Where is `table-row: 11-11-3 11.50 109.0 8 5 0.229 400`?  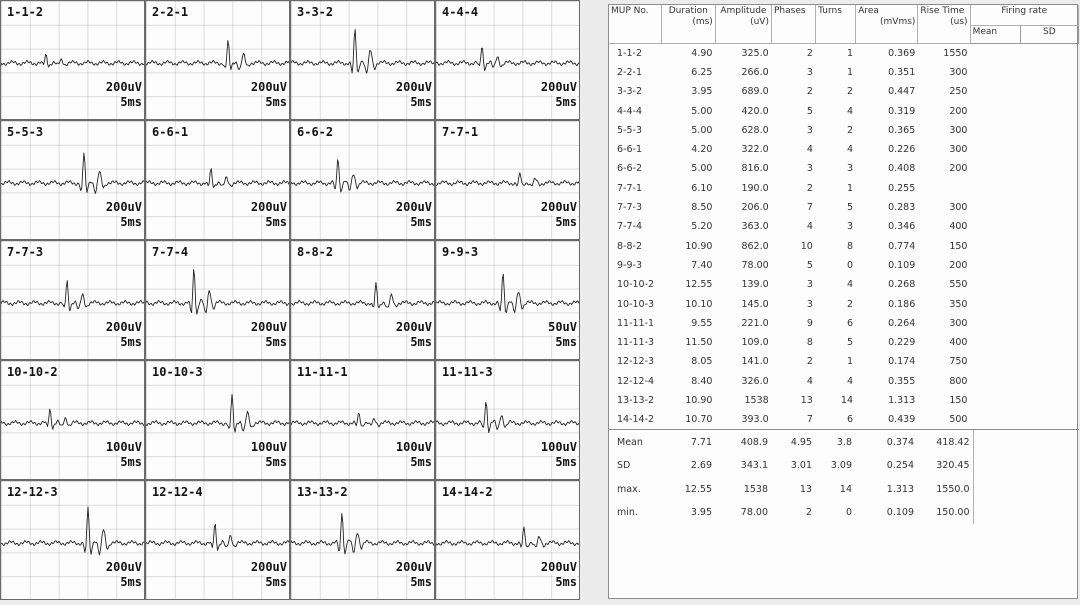 table-row: 11-11-3 11.50 109.0 8 5 0.229 400 is located at coordinates (844, 342).